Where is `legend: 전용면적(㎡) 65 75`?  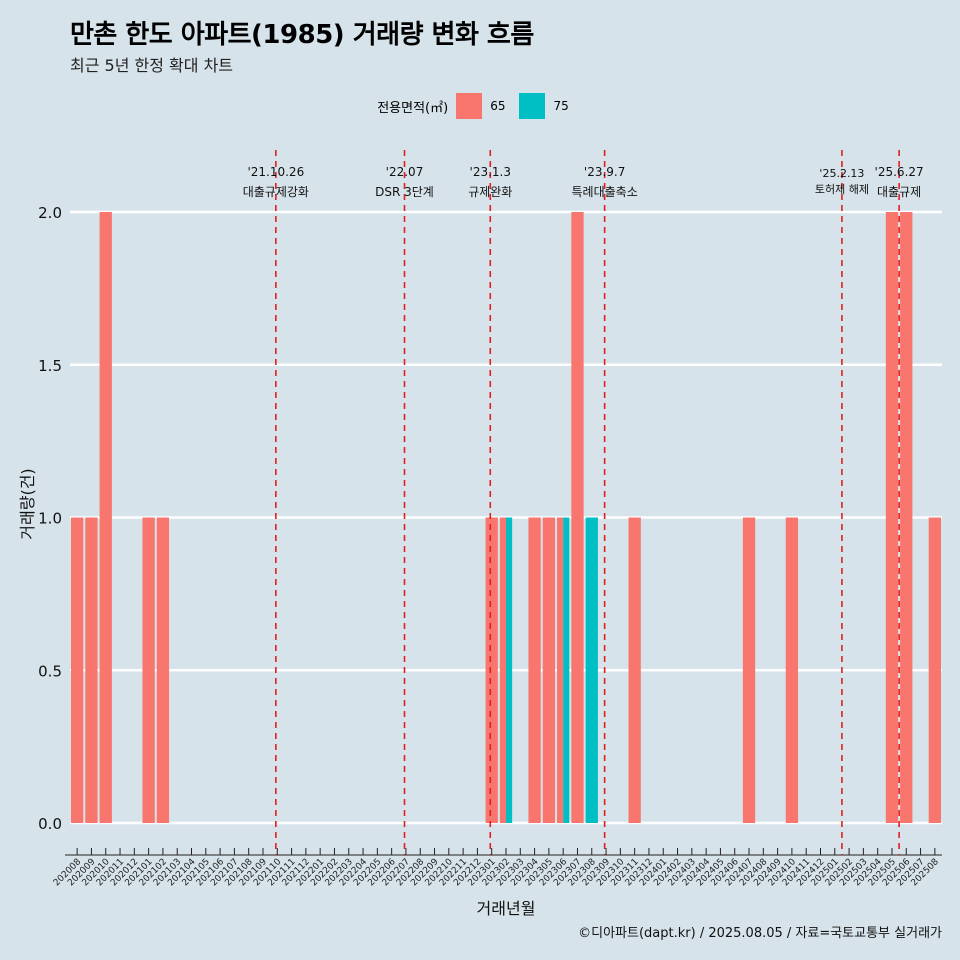 legend: 전용면적(㎡) 65 75 is located at coordinates (480, 106).